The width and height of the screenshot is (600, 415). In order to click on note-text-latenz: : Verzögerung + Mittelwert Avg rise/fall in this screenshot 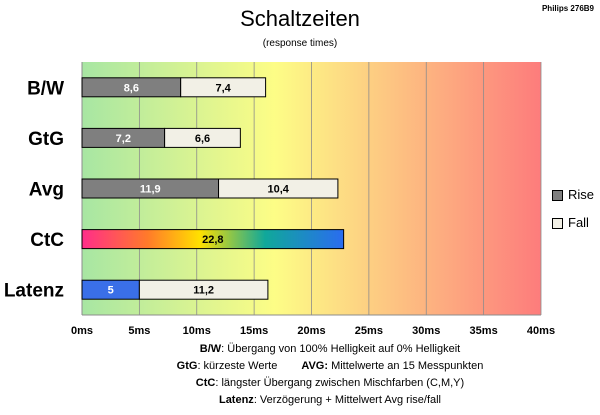, I will do `click(347, 400)`.